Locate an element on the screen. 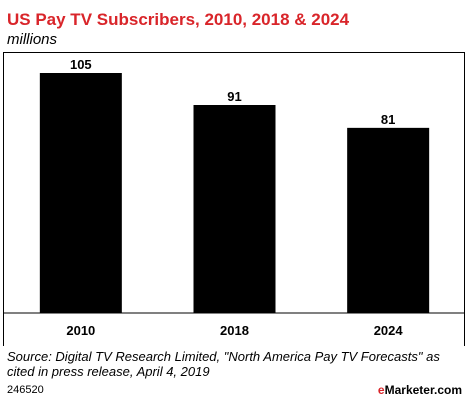 Image resolution: width=470 pixels, height=400 pixels. bar-value-label-2018: 91 is located at coordinates (234, 96).